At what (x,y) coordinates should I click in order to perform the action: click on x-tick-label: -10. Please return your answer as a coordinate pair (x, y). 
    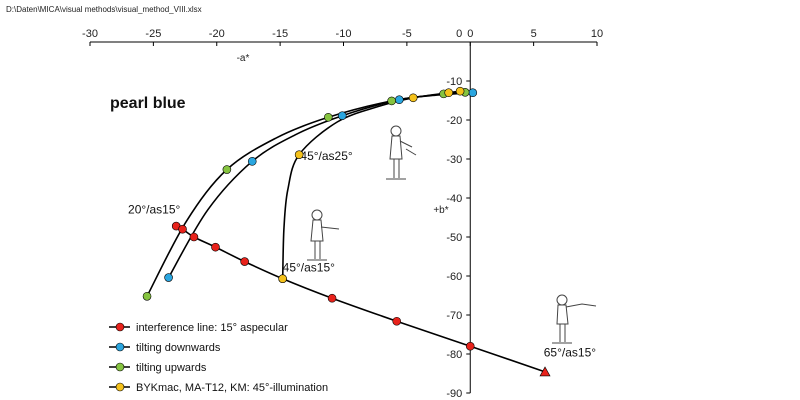
    Looking at the image, I should click on (344, 34).